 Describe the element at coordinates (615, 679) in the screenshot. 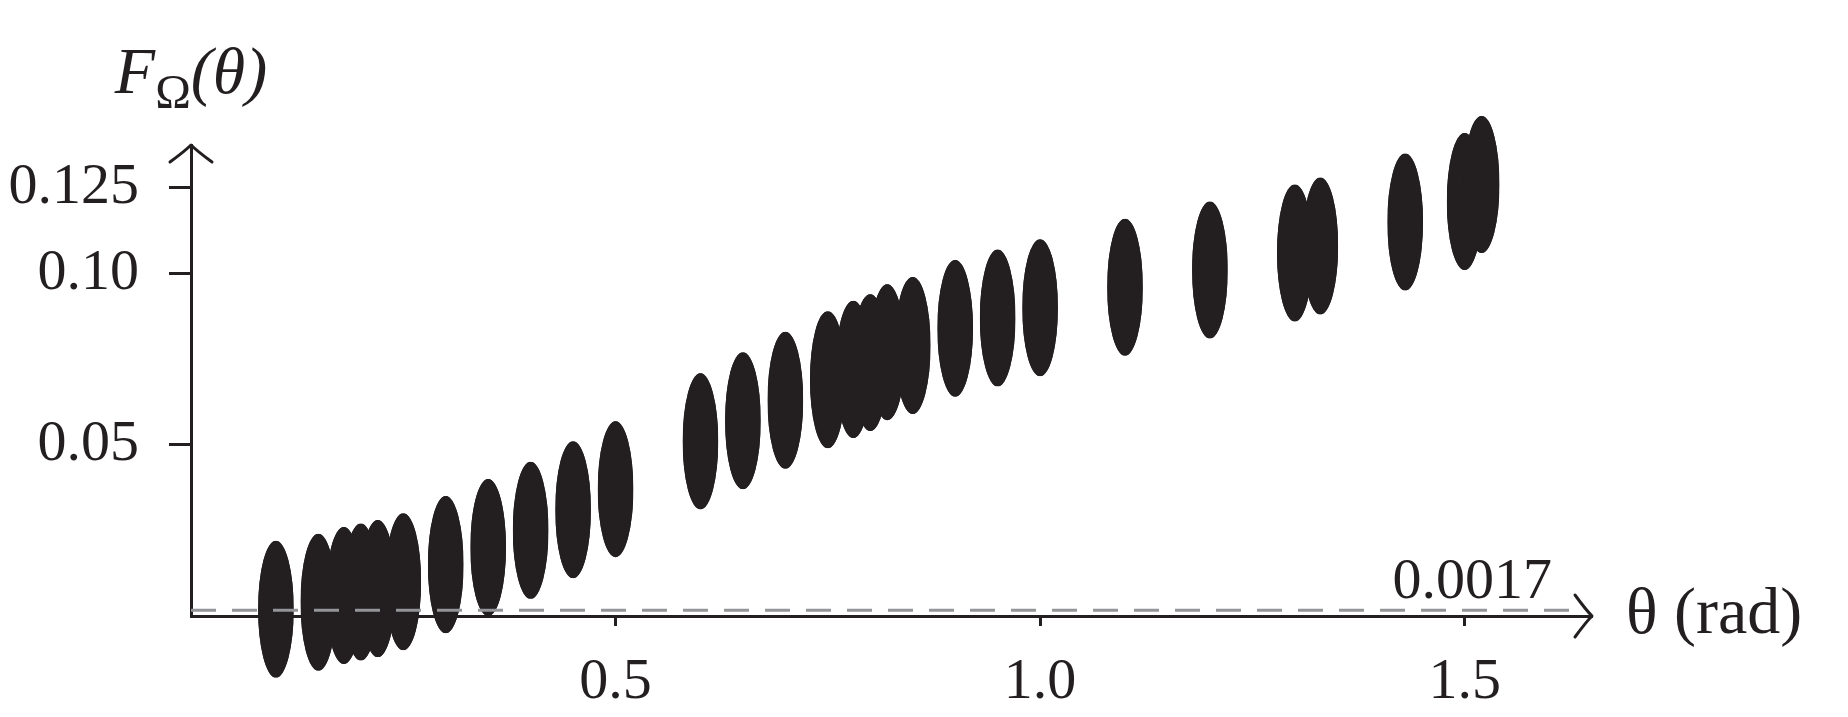

I see `x-tick-label: 0.5` at that location.